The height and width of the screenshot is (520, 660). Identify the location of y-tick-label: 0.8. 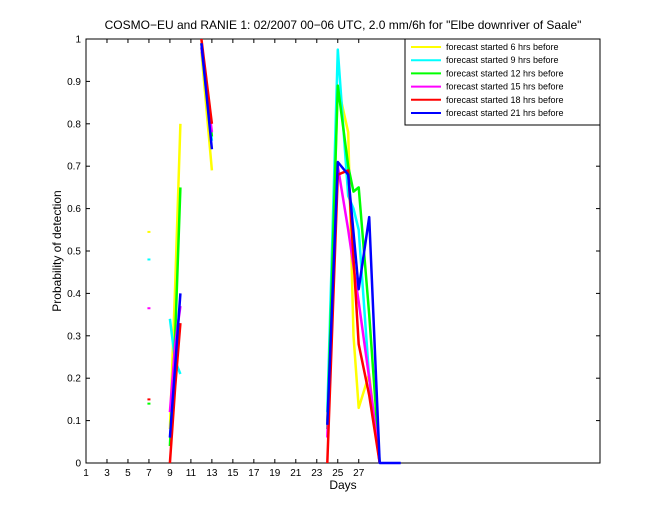
(74, 124).